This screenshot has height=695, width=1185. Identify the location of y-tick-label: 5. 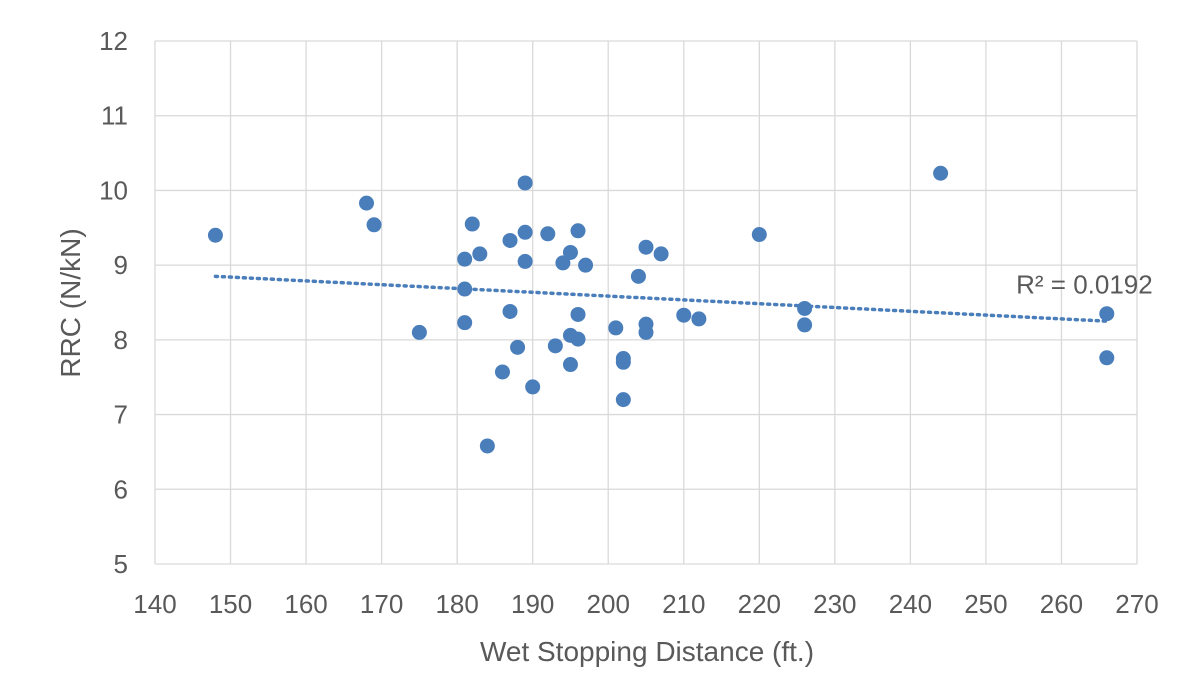
(121, 564).